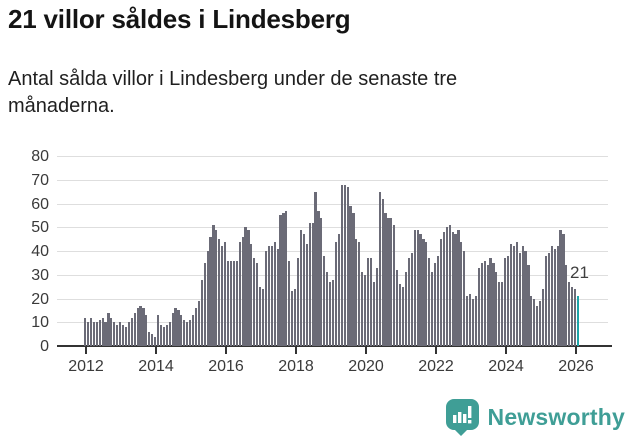 This screenshot has height=439, width=631. I want to click on gridline-y40, so click(332, 251).